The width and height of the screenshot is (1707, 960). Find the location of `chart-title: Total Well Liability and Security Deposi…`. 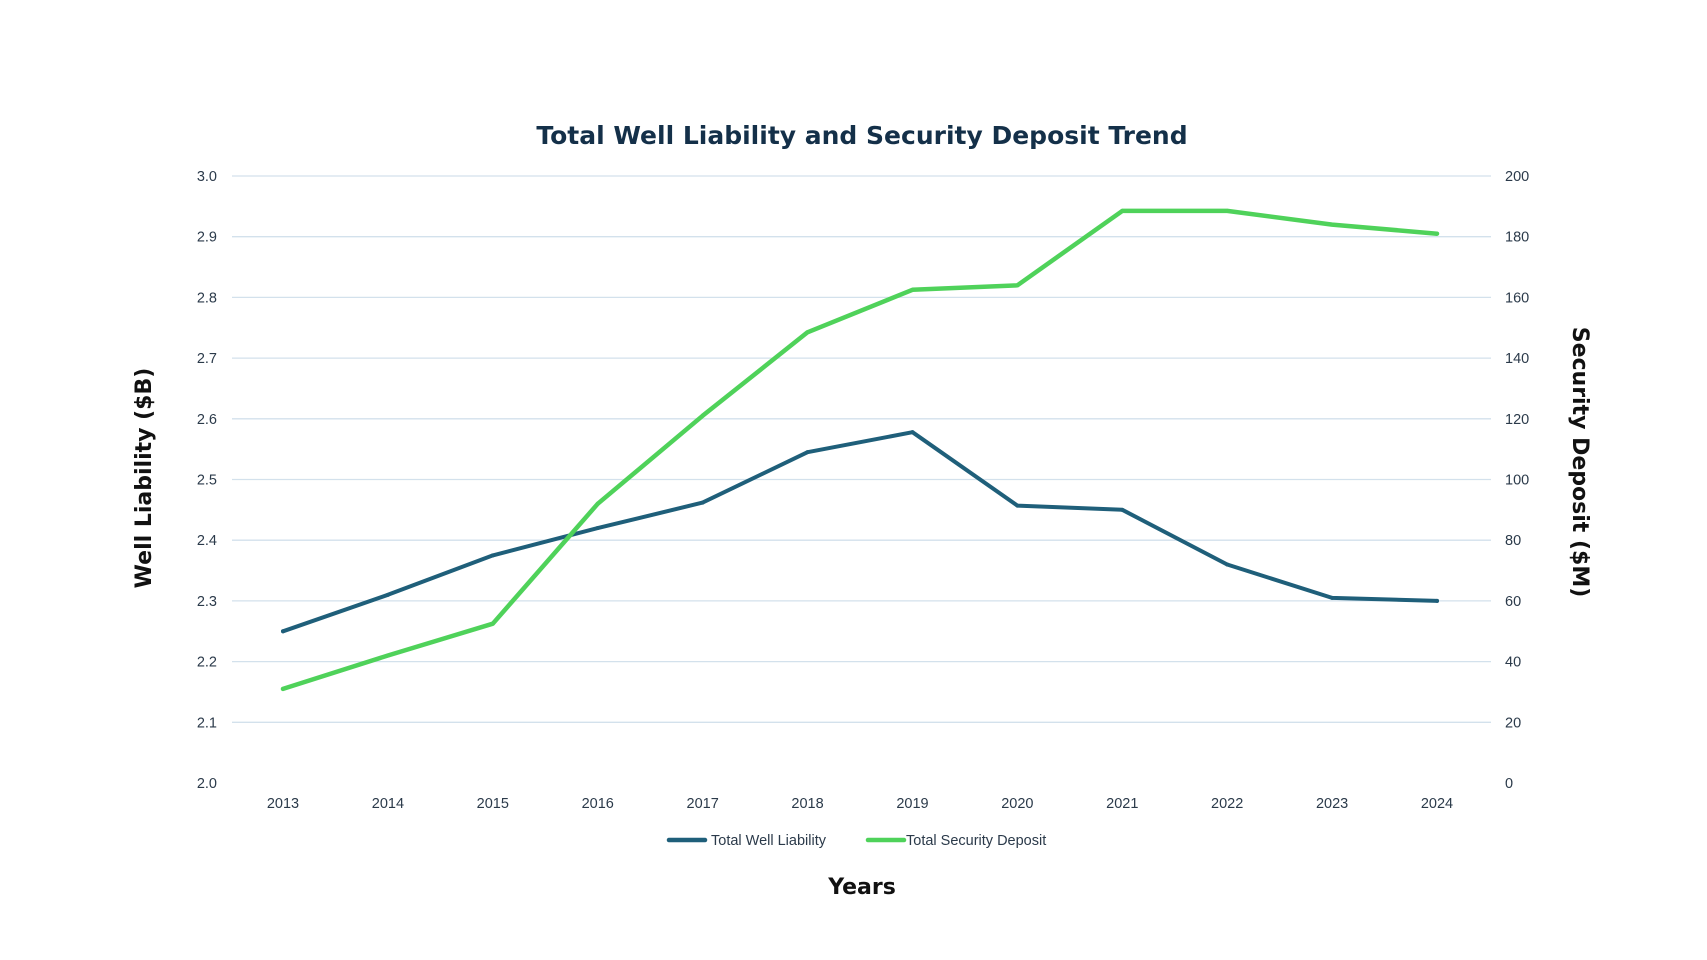

chart-title: Total Well Liability and Security Deposi… is located at coordinates (861, 135).